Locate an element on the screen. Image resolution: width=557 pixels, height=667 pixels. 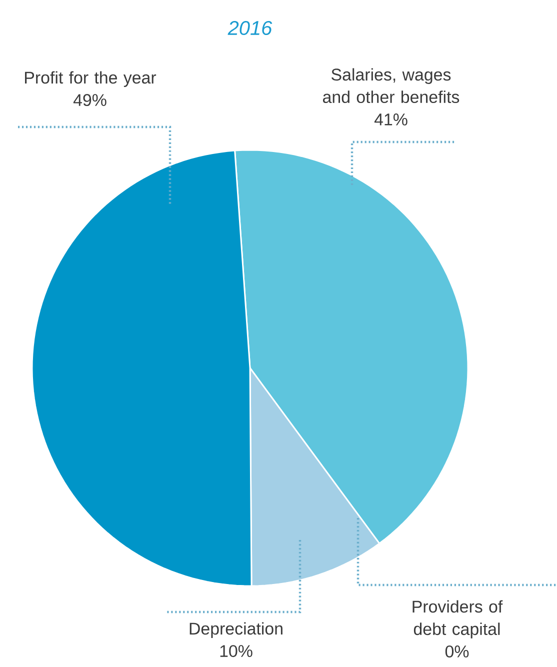
data-label: 49% is located at coordinates (89, 100).